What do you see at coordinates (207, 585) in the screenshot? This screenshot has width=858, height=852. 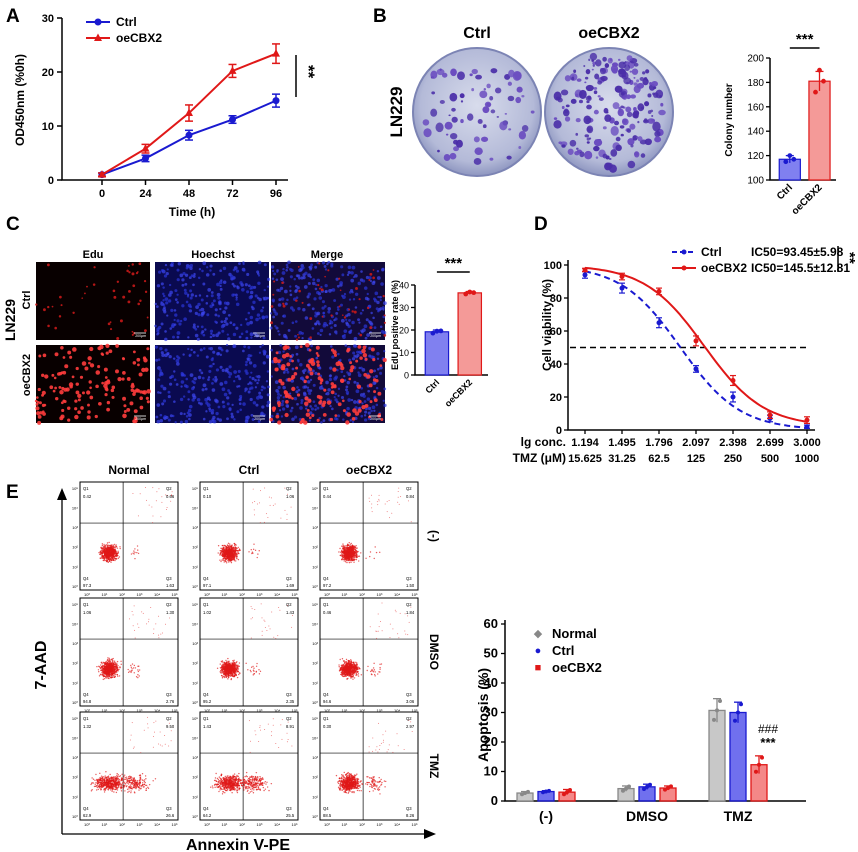 I see `flow-q-value: 97.1` at bounding box center [207, 585].